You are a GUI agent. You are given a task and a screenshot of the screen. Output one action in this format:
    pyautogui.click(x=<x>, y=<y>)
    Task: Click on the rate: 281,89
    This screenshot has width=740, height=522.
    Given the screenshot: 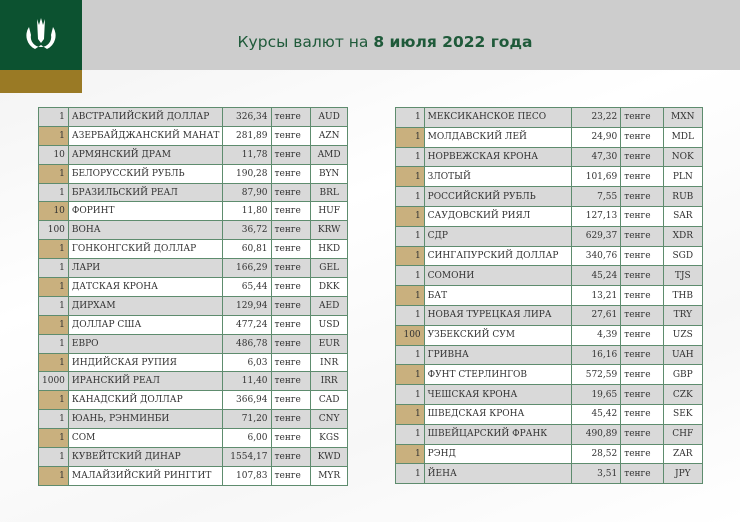 What is the action you would take?
    pyautogui.click(x=247, y=135)
    